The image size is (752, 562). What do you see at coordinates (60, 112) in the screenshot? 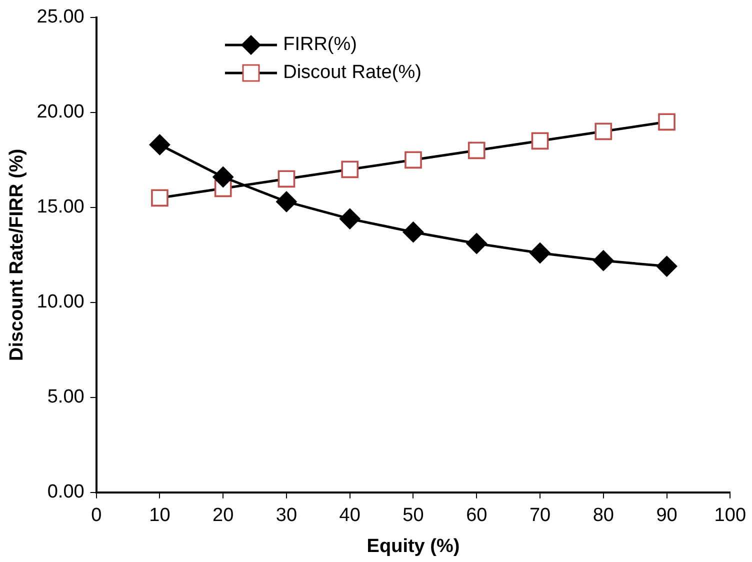
I see `y-tick-label: 20.00` at bounding box center [60, 112].